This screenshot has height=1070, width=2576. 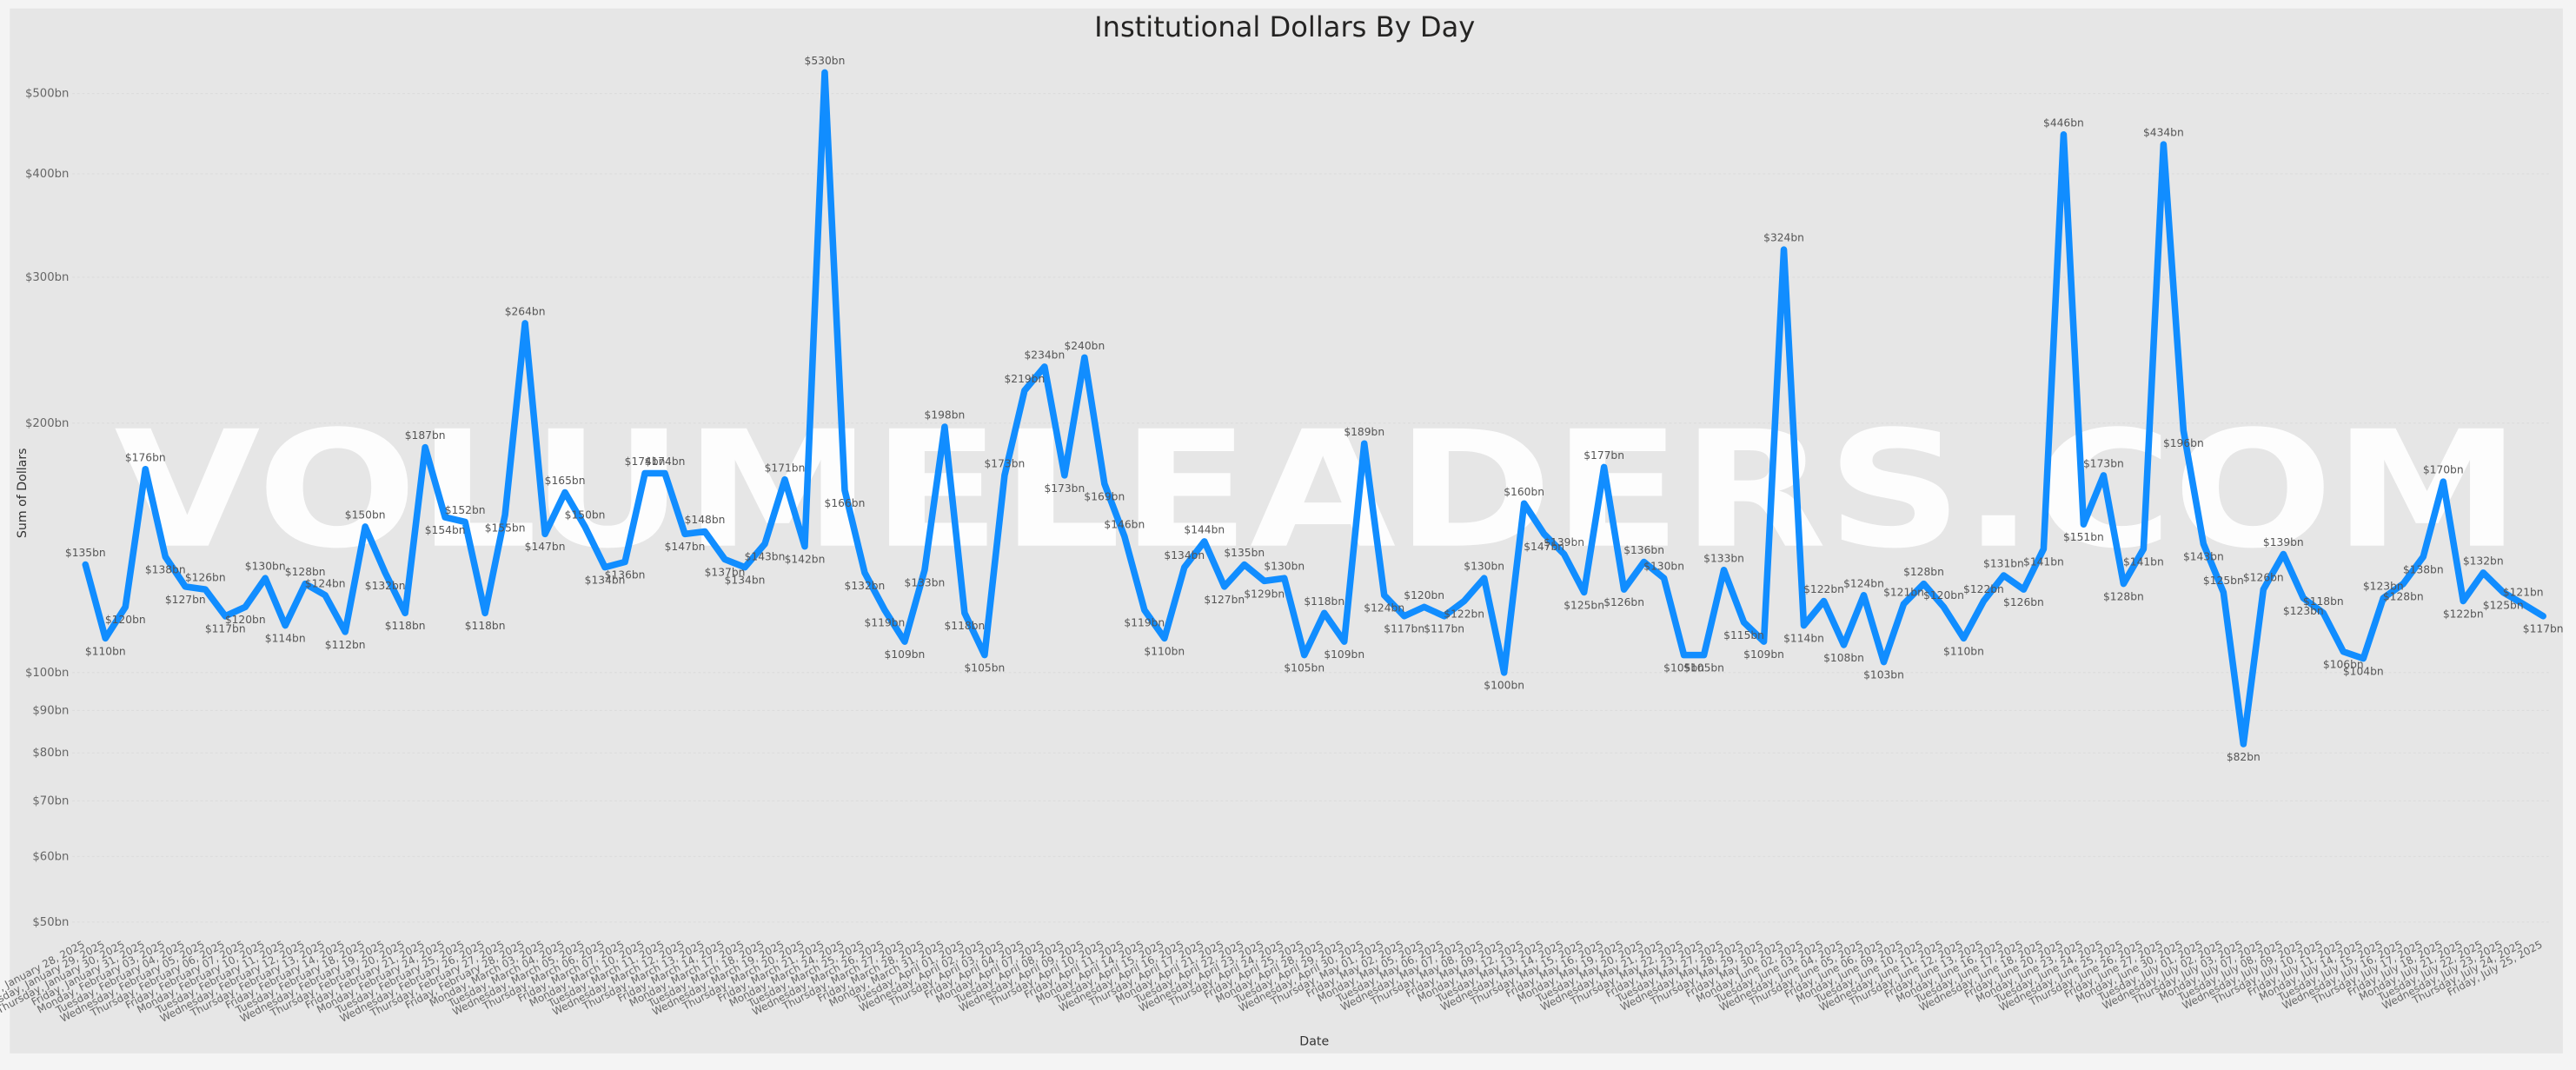 What do you see at coordinates (1124, 525) in the screenshot?
I see `data-label: $146bn` at bounding box center [1124, 525].